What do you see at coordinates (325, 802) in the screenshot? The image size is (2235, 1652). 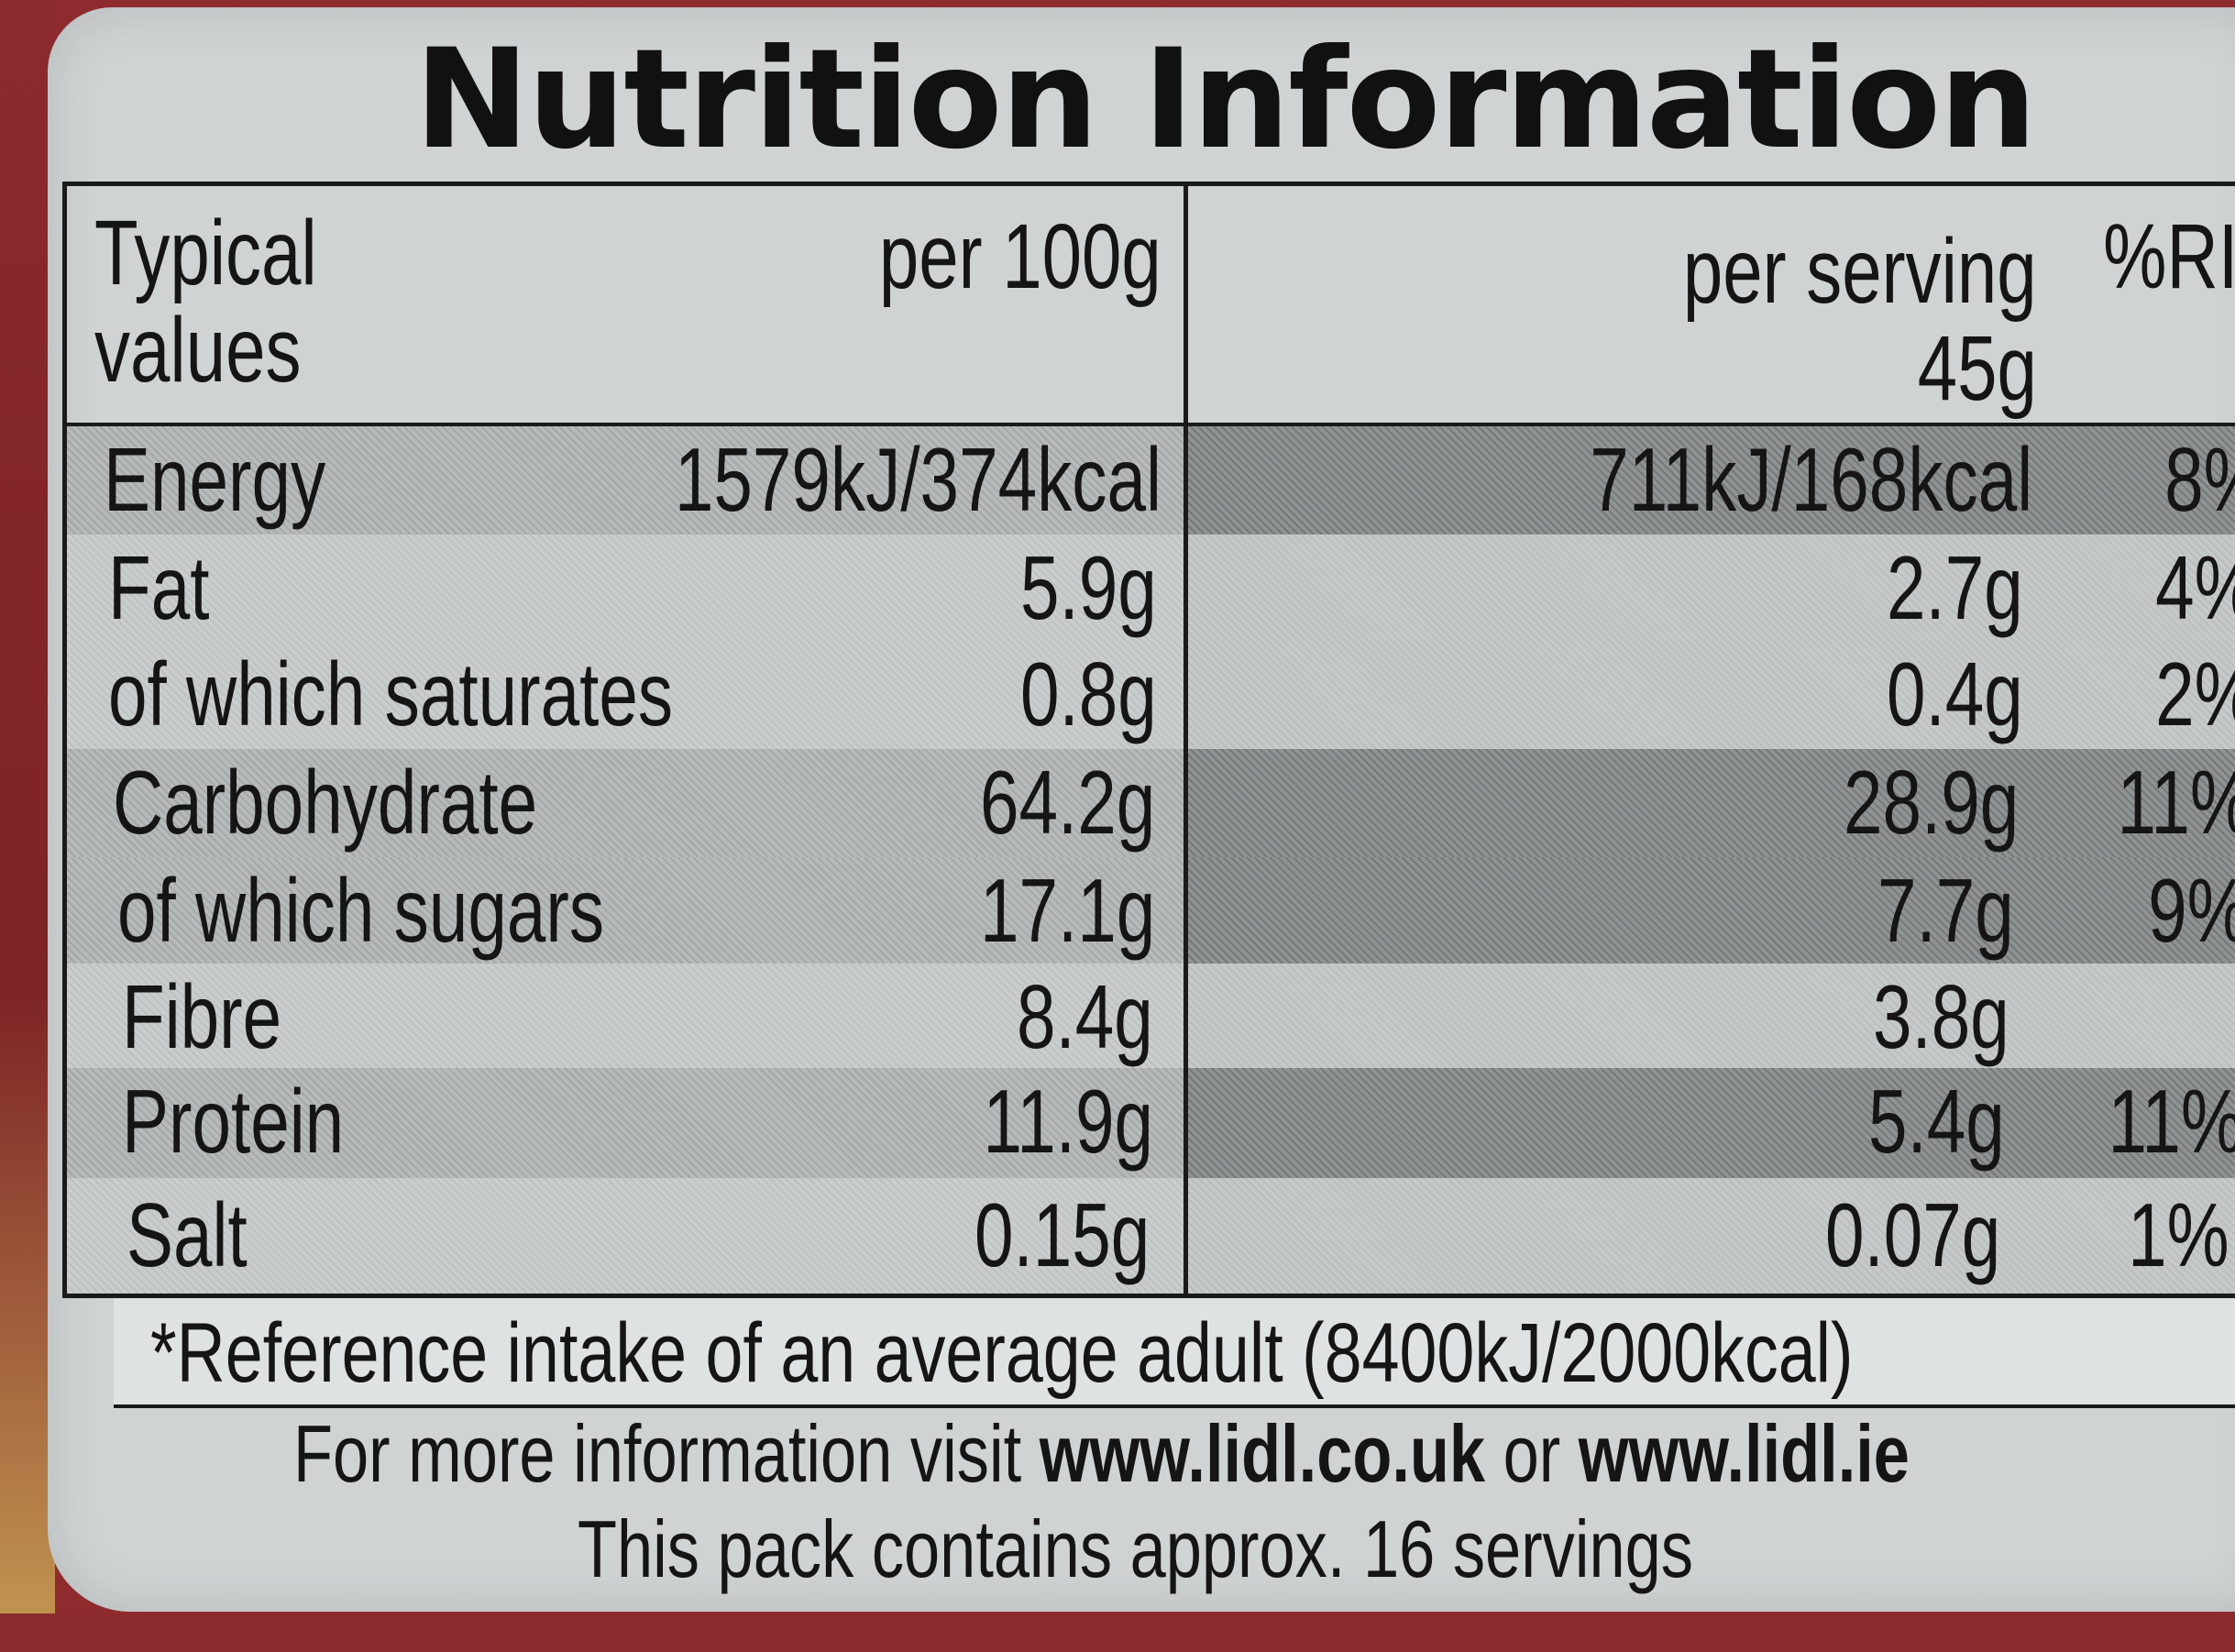 I see `row-label: Carbohydrate` at bounding box center [325, 802].